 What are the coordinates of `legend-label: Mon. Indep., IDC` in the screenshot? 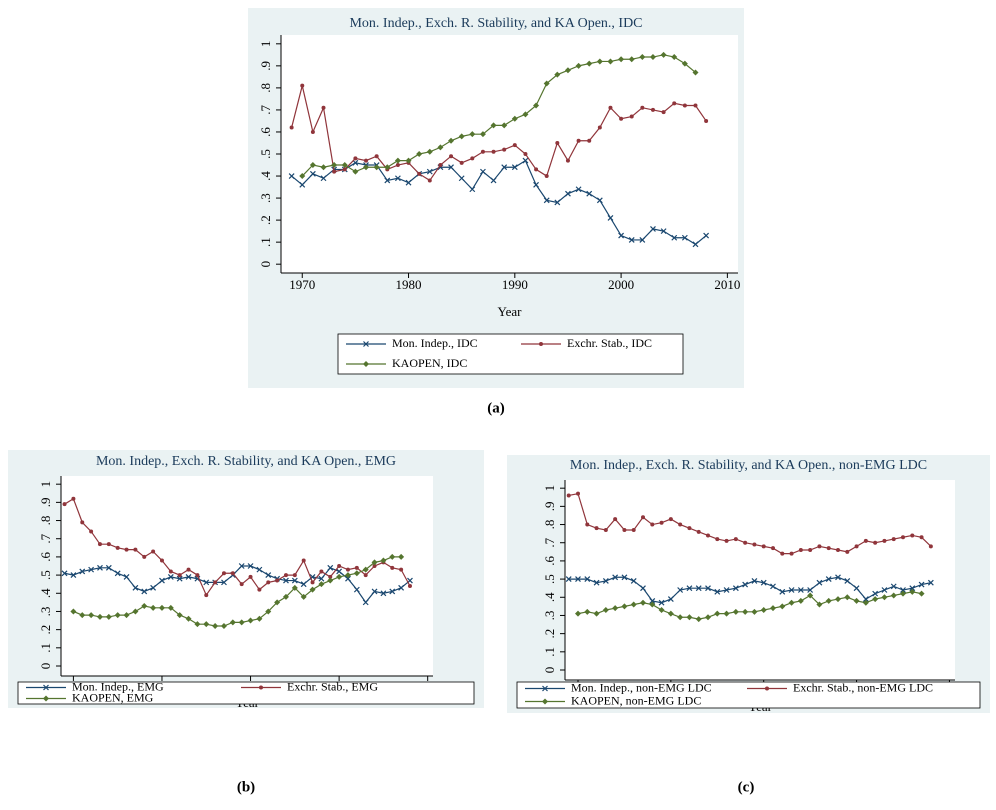 It's located at (435, 343).